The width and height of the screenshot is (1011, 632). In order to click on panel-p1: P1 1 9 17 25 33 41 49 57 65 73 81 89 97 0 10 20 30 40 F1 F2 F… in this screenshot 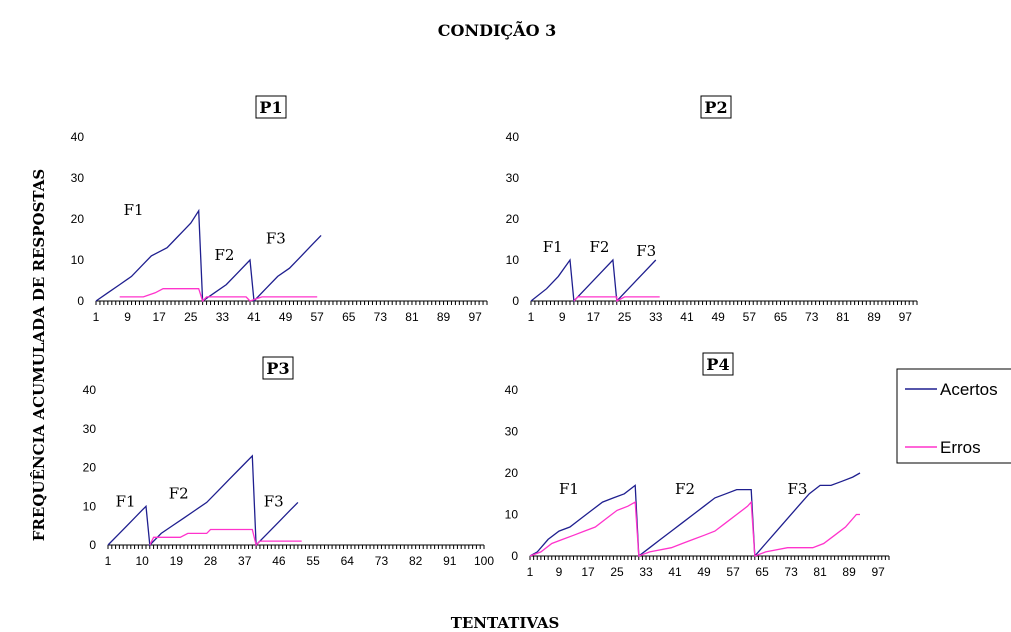, I will do `click(279, 209)`.